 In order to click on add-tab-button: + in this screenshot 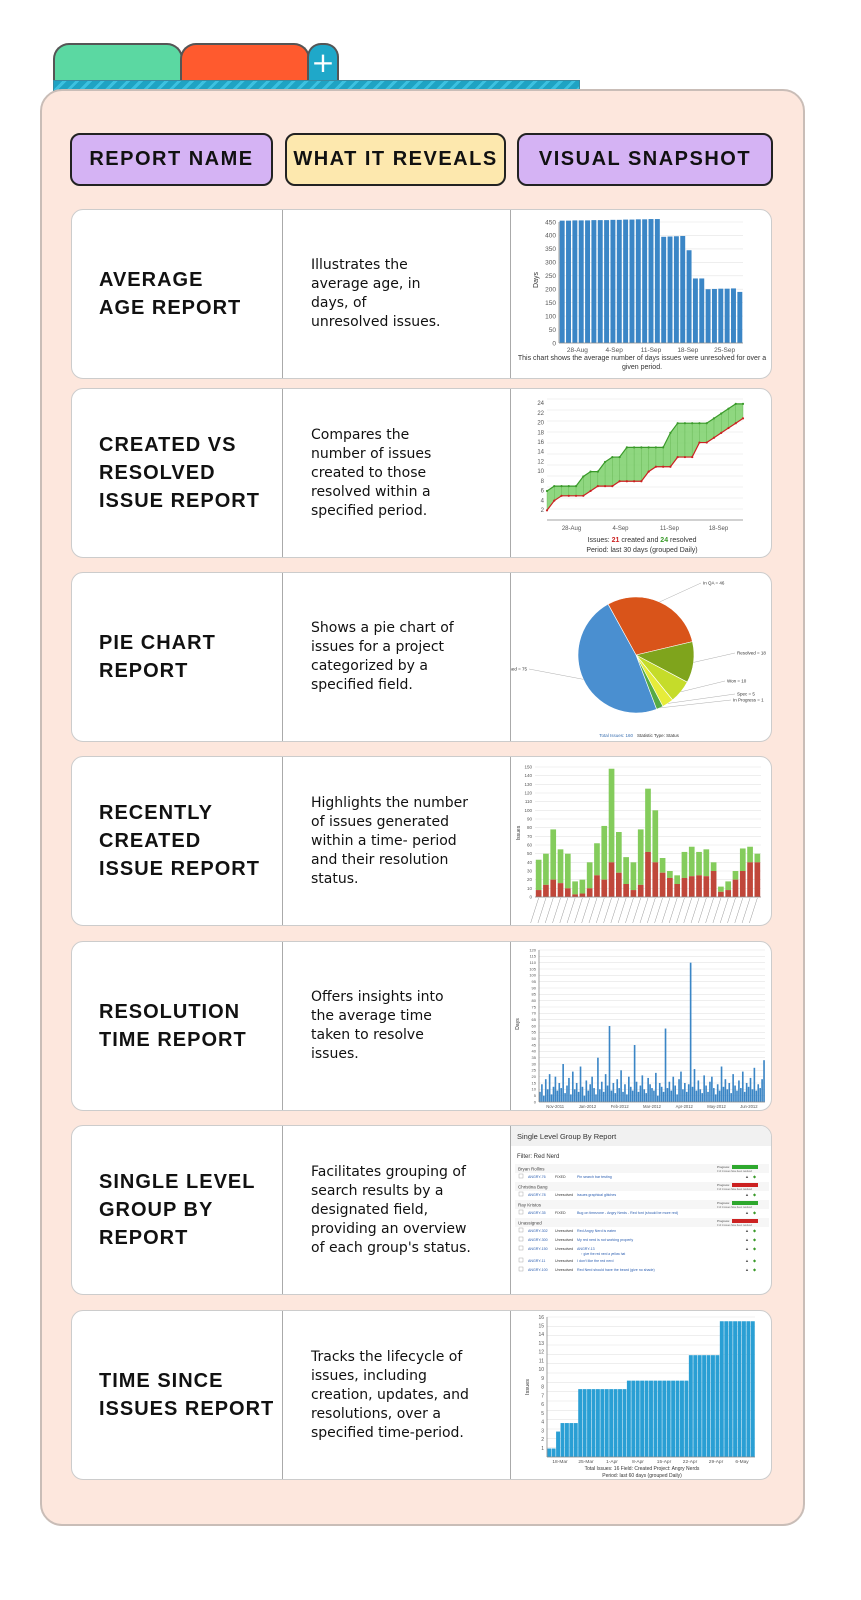, I will do `click(323, 63)`.